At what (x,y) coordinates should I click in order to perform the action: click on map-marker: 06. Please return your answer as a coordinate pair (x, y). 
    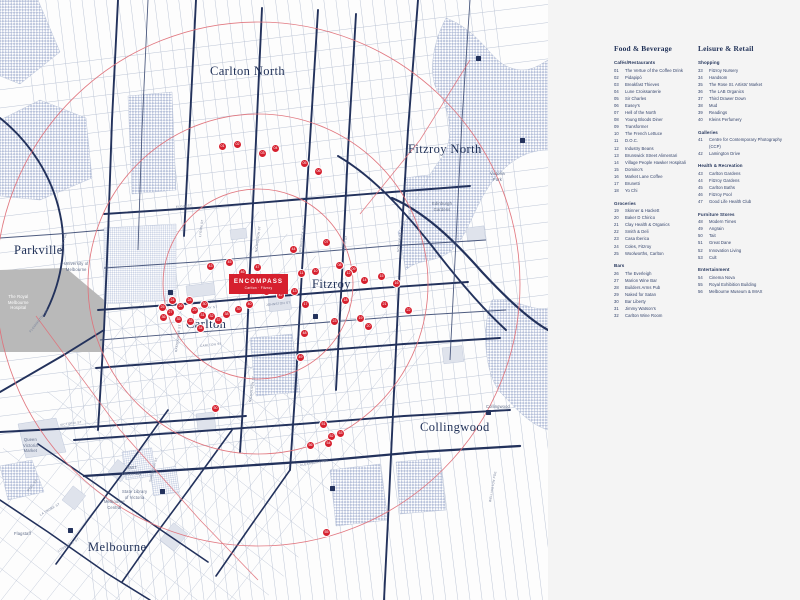
    Looking at the image, I should click on (318, 171).